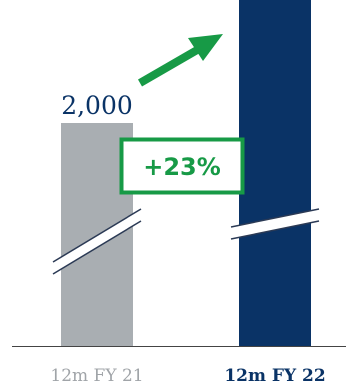  What do you see at coordinates (275, 218) in the screenshot?
I see `axis-break-line-upper-fy22` at bounding box center [275, 218].